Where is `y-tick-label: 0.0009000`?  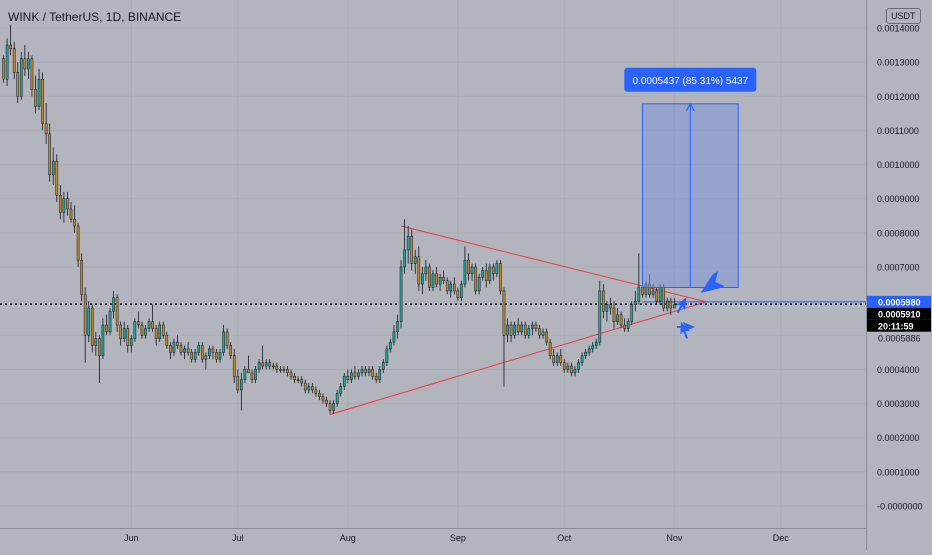
y-tick-label: 0.0009000 is located at coordinates (898, 199).